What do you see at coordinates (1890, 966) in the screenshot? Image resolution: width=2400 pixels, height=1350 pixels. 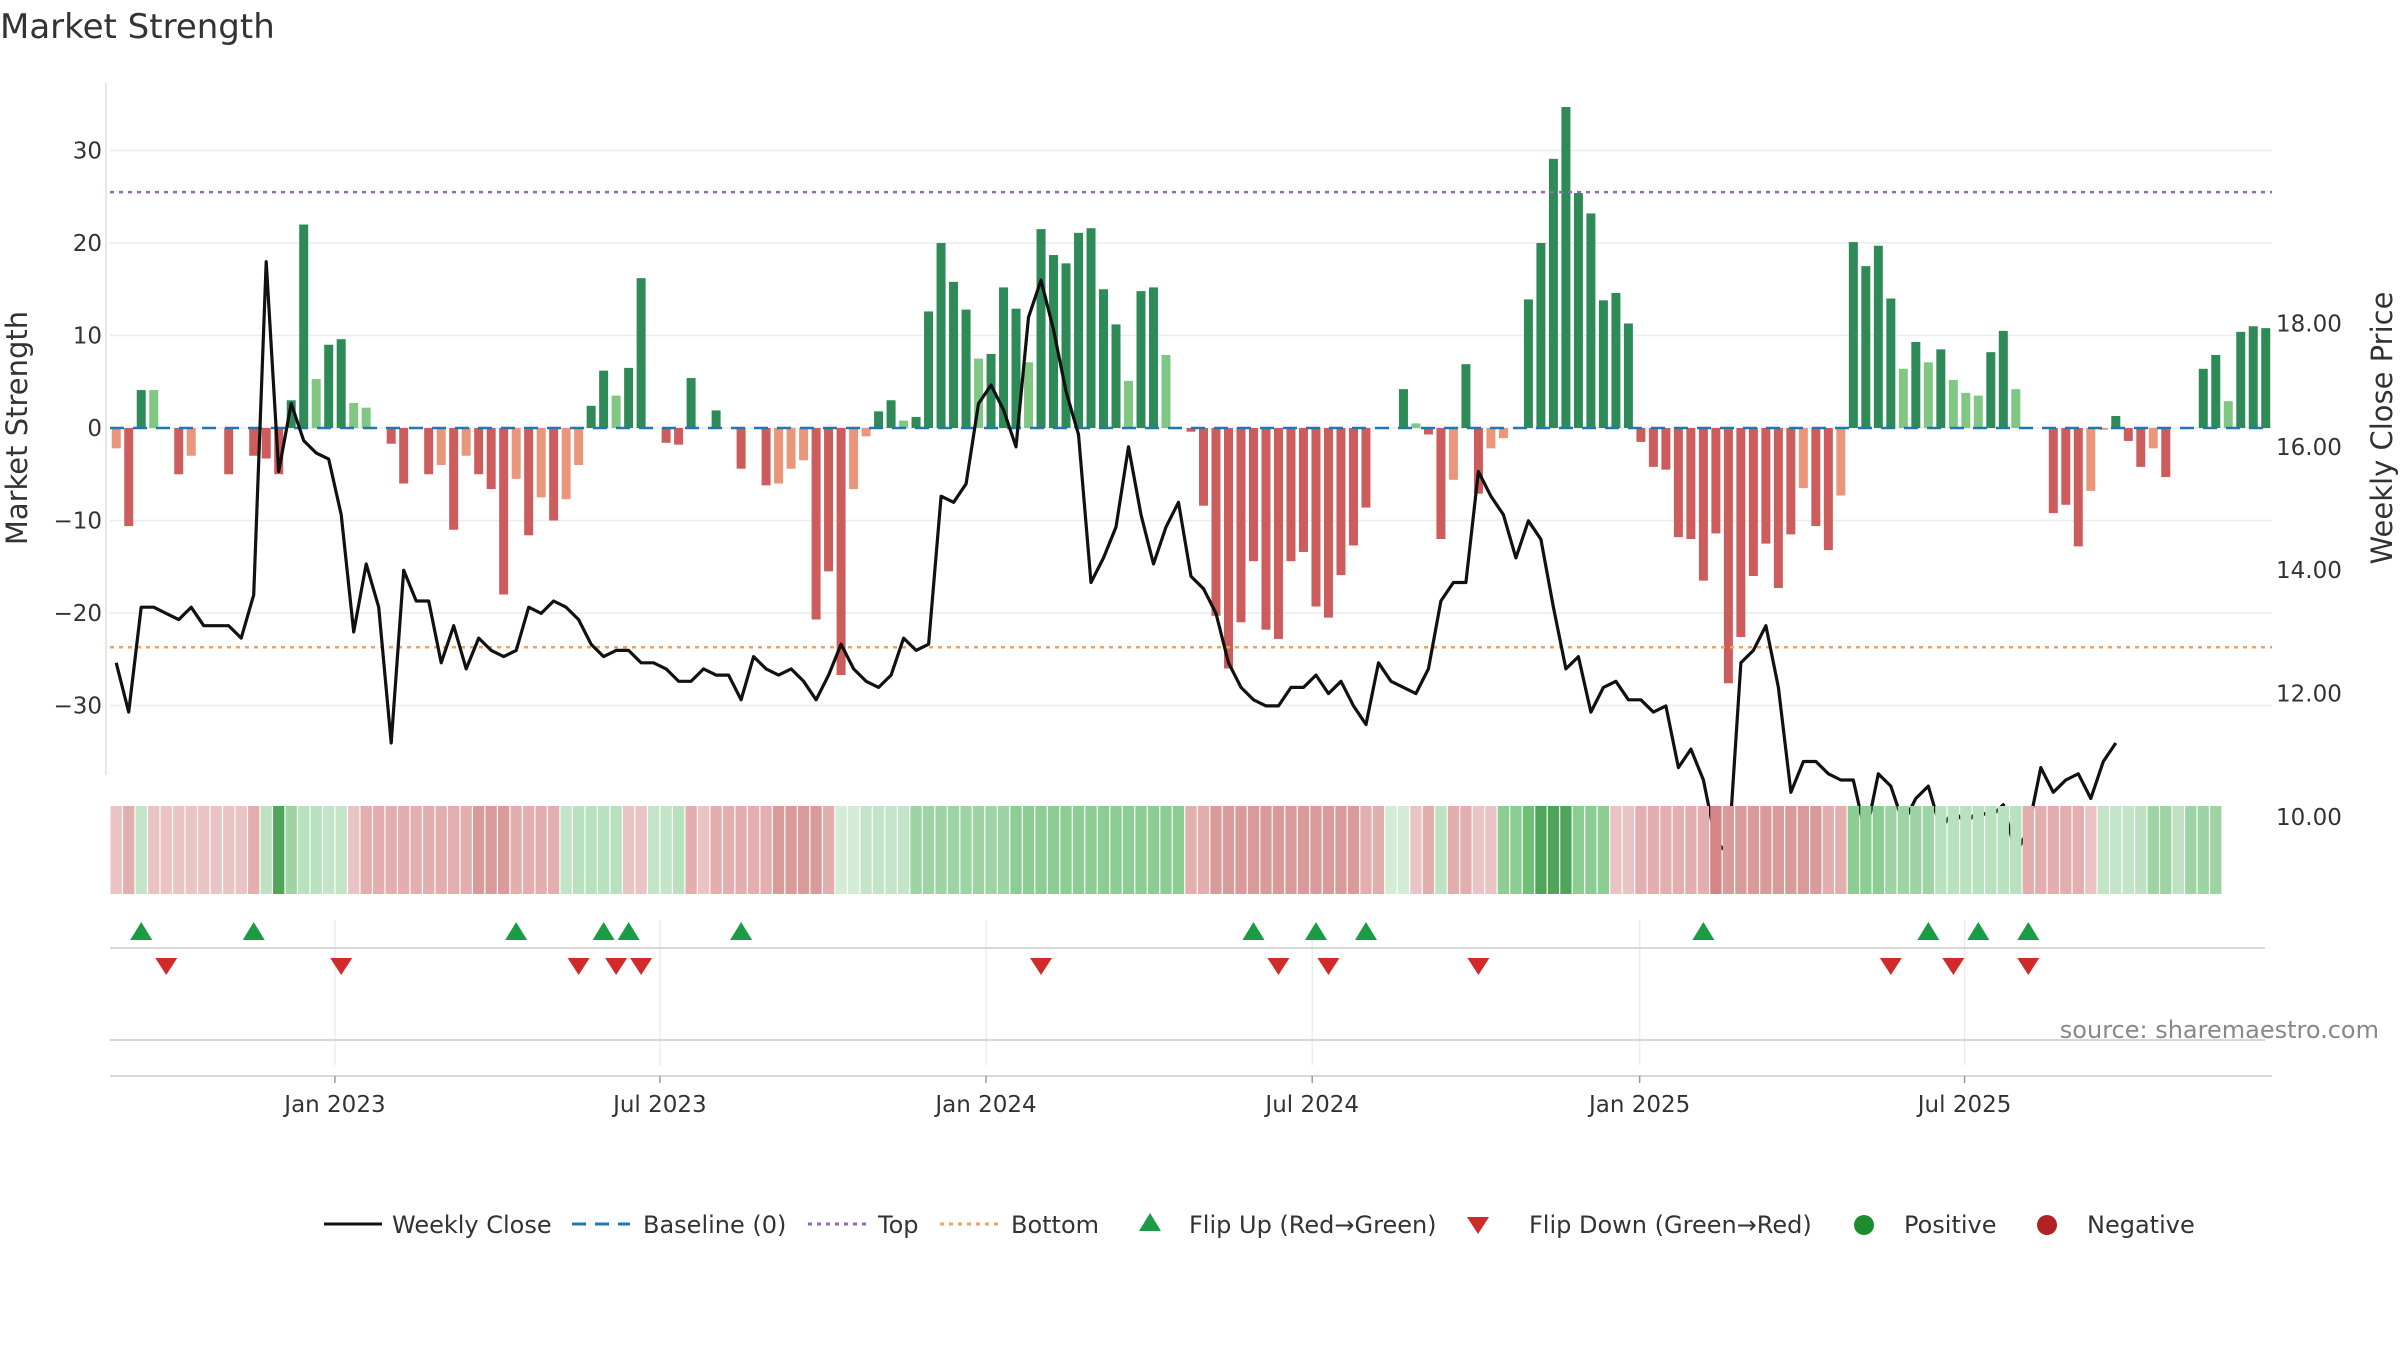 I see `flip-down-marker` at bounding box center [1890, 966].